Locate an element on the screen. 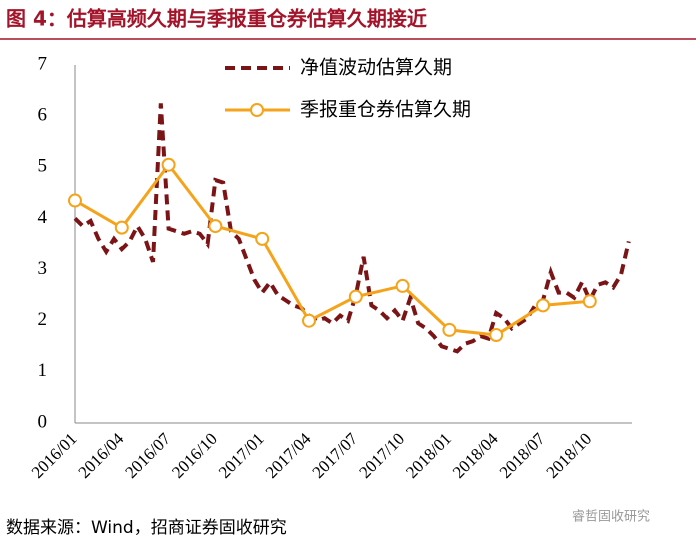 This screenshot has height=548, width=696. x-tick-label: 2016/01 is located at coordinates (54, 455).